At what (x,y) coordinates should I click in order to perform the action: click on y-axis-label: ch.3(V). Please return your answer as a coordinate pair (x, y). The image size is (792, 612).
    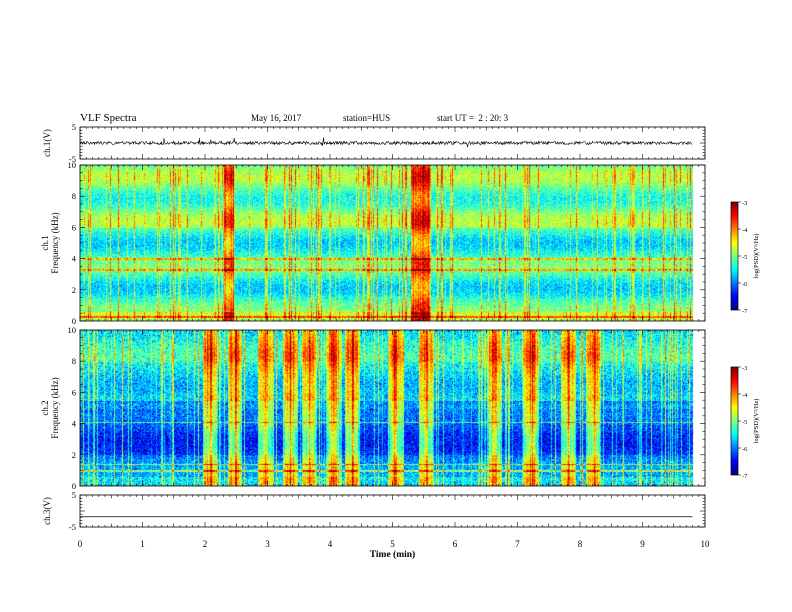
    Looking at the image, I should click on (47, 511).